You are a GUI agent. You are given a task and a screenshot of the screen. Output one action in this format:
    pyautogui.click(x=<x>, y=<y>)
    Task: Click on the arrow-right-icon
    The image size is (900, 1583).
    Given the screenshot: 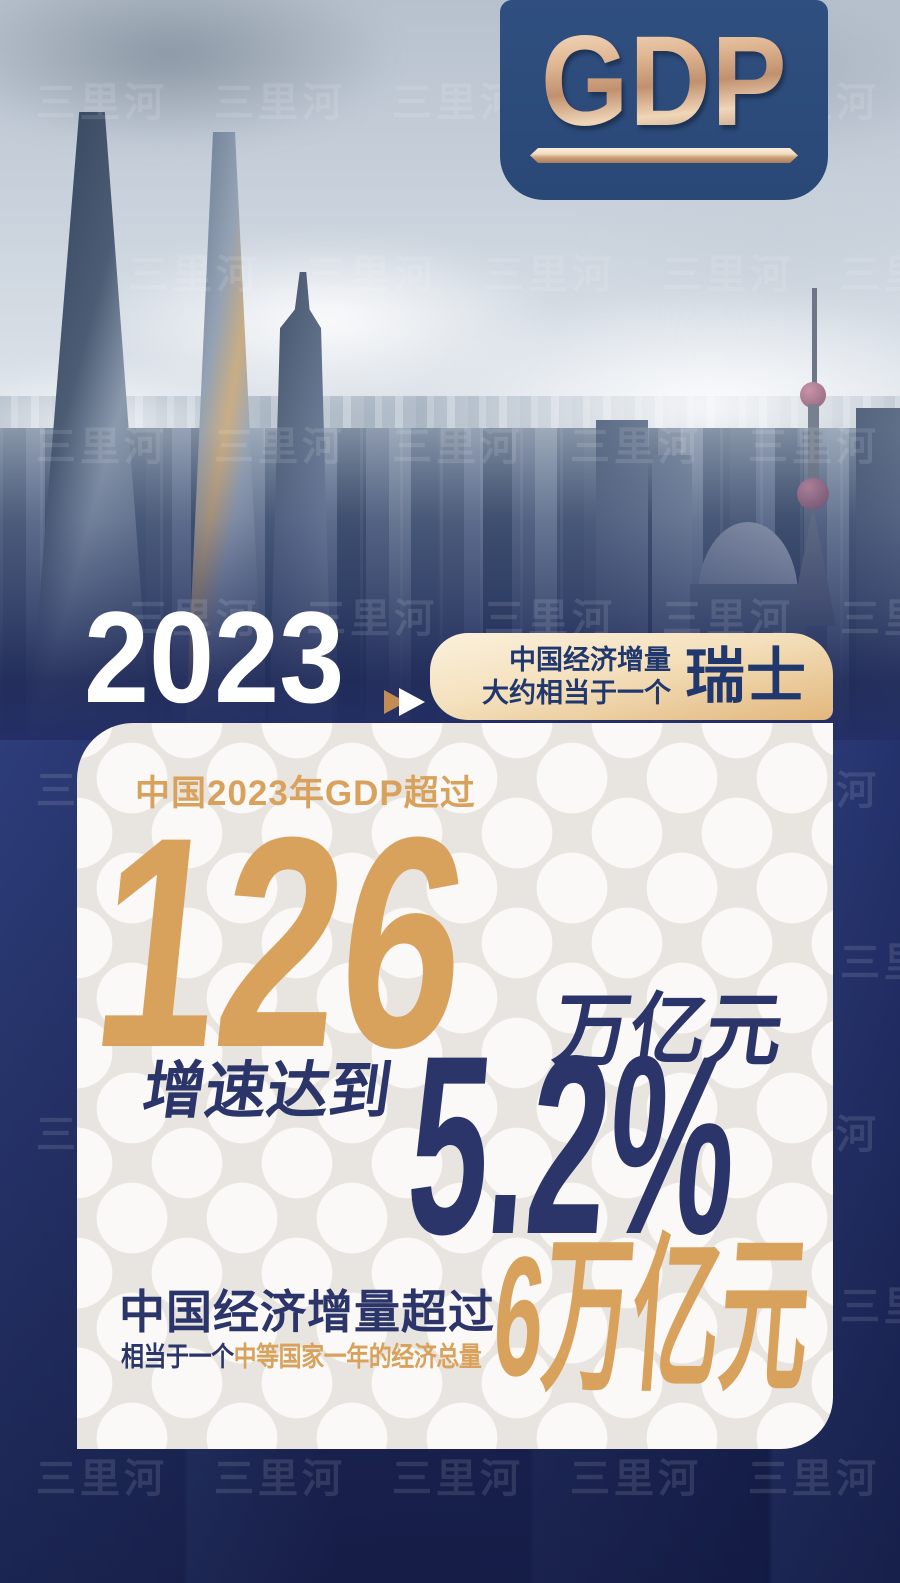 What is the action you would take?
    pyautogui.click(x=412, y=702)
    